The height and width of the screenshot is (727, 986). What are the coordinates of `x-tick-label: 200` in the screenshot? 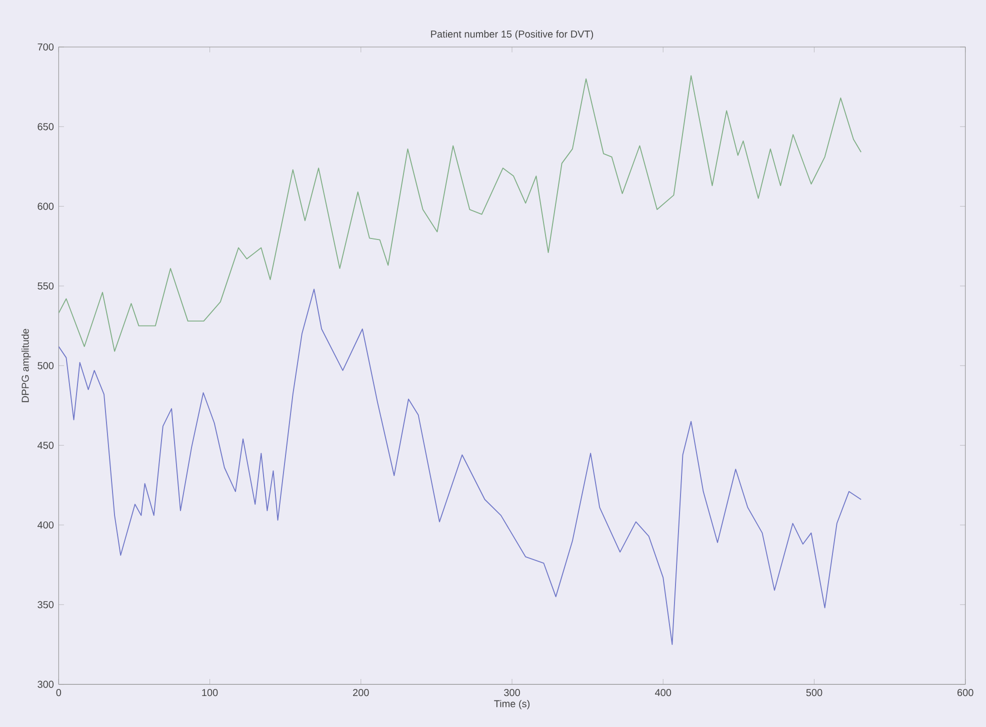 It's located at (361, 692).